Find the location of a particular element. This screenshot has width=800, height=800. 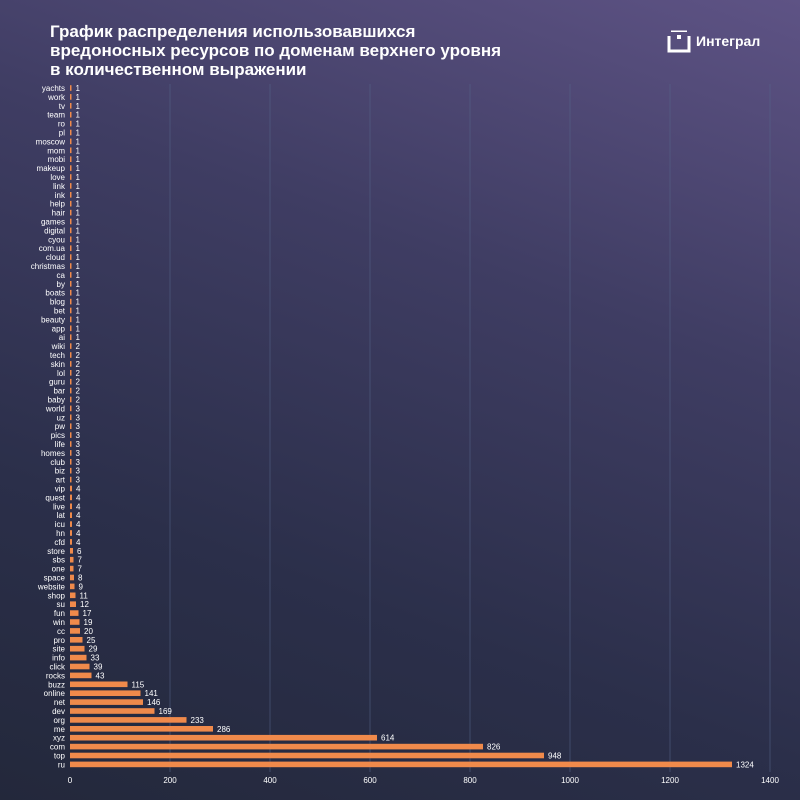

category-label: org is located at coordinates (59, 720).